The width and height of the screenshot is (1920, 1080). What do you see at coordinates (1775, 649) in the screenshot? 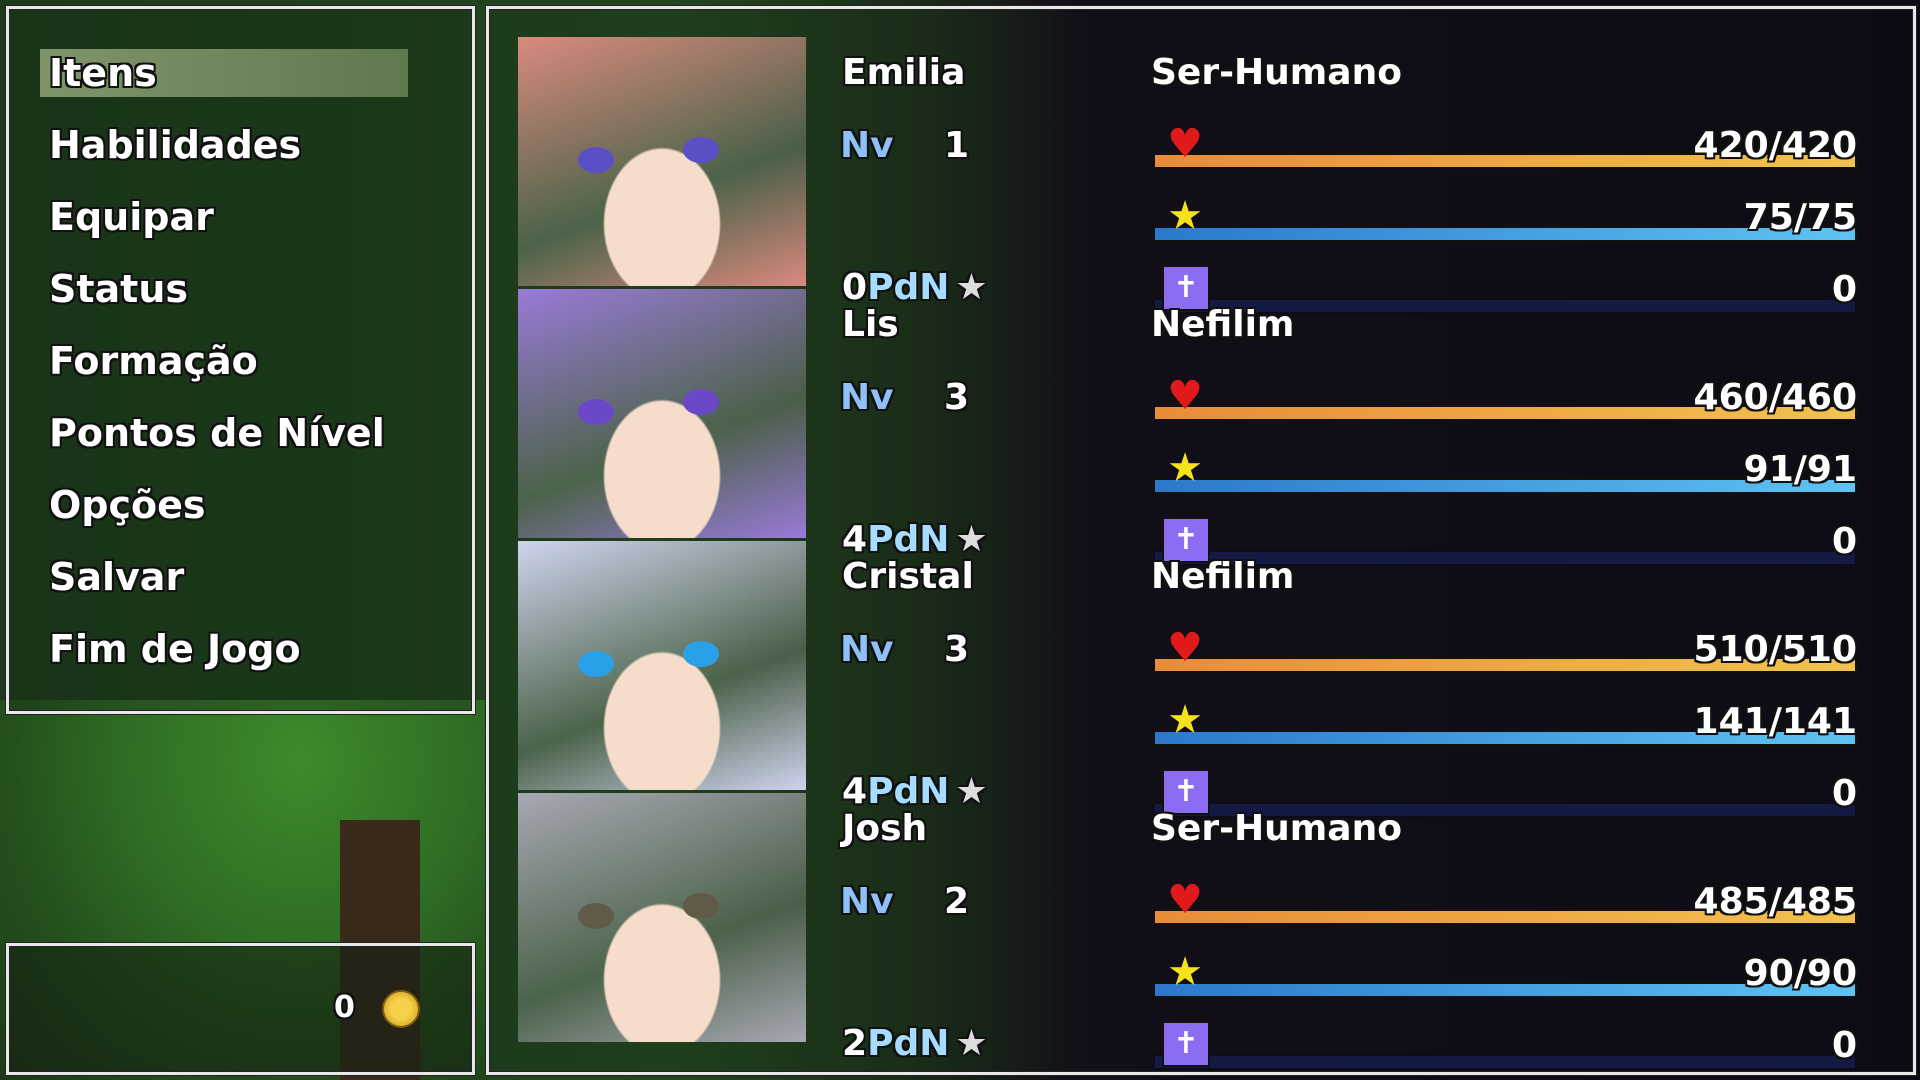
I see `hp-value: 510/510` at bounding box center [1775, 649].